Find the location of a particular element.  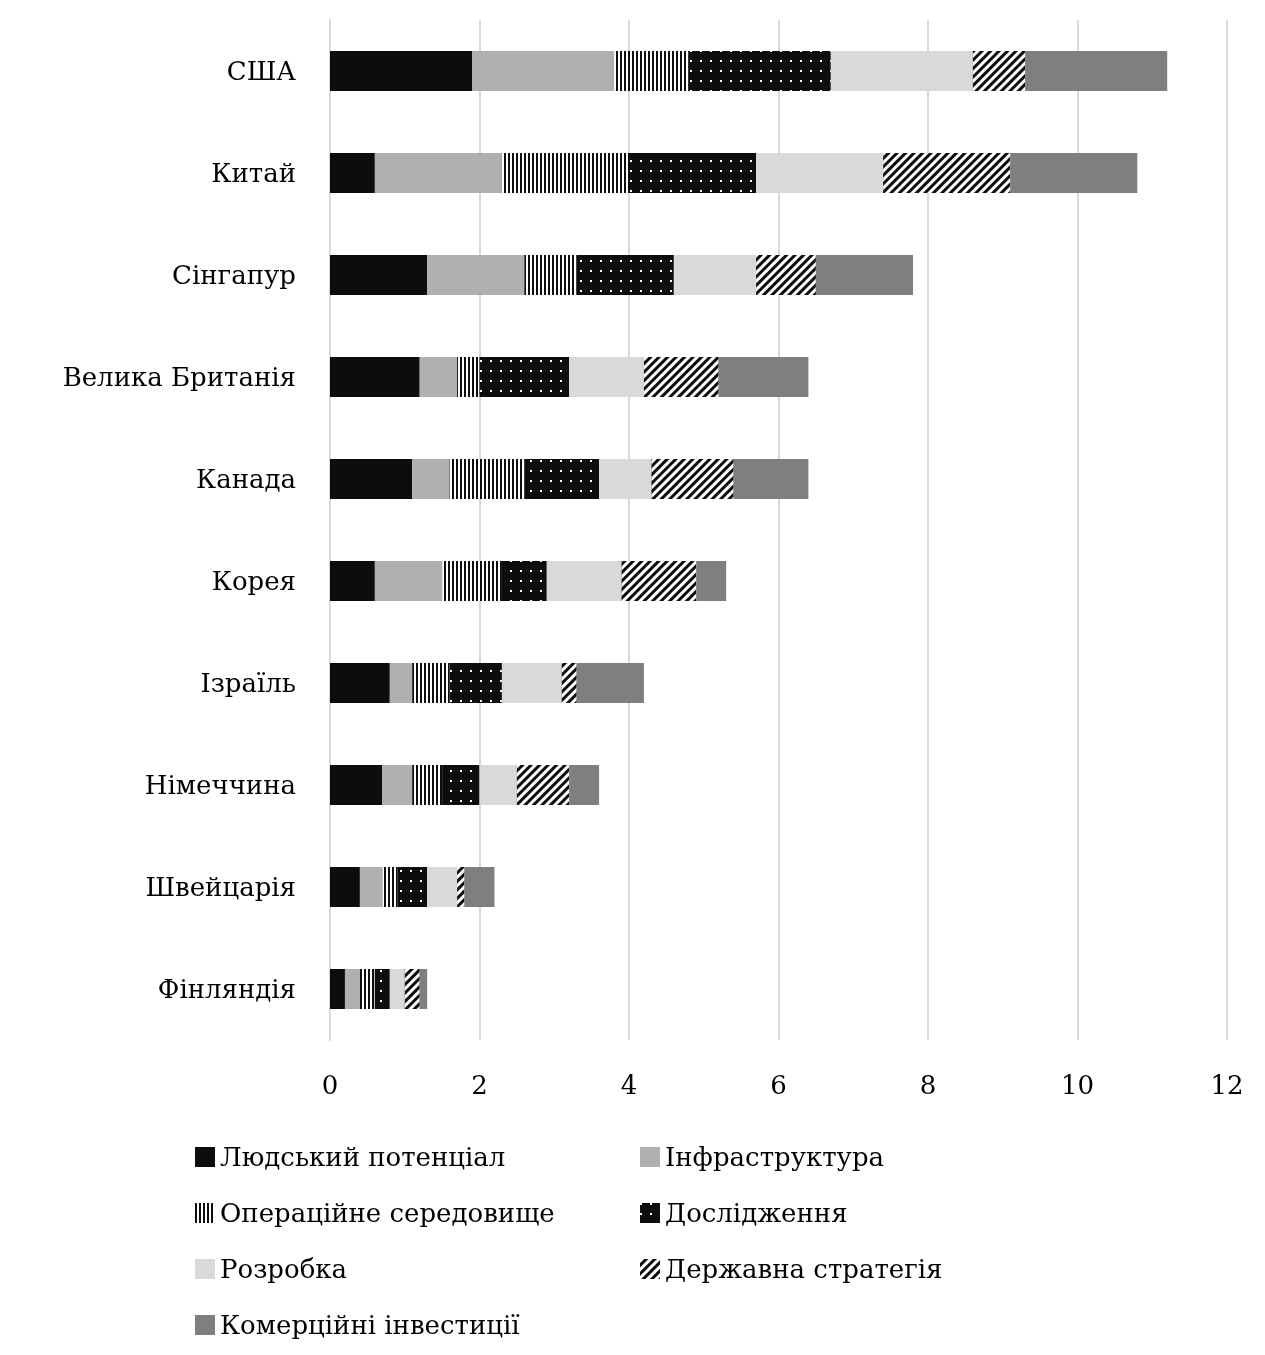

legend-label: Дослідження is located at coordinates (756, 1213).